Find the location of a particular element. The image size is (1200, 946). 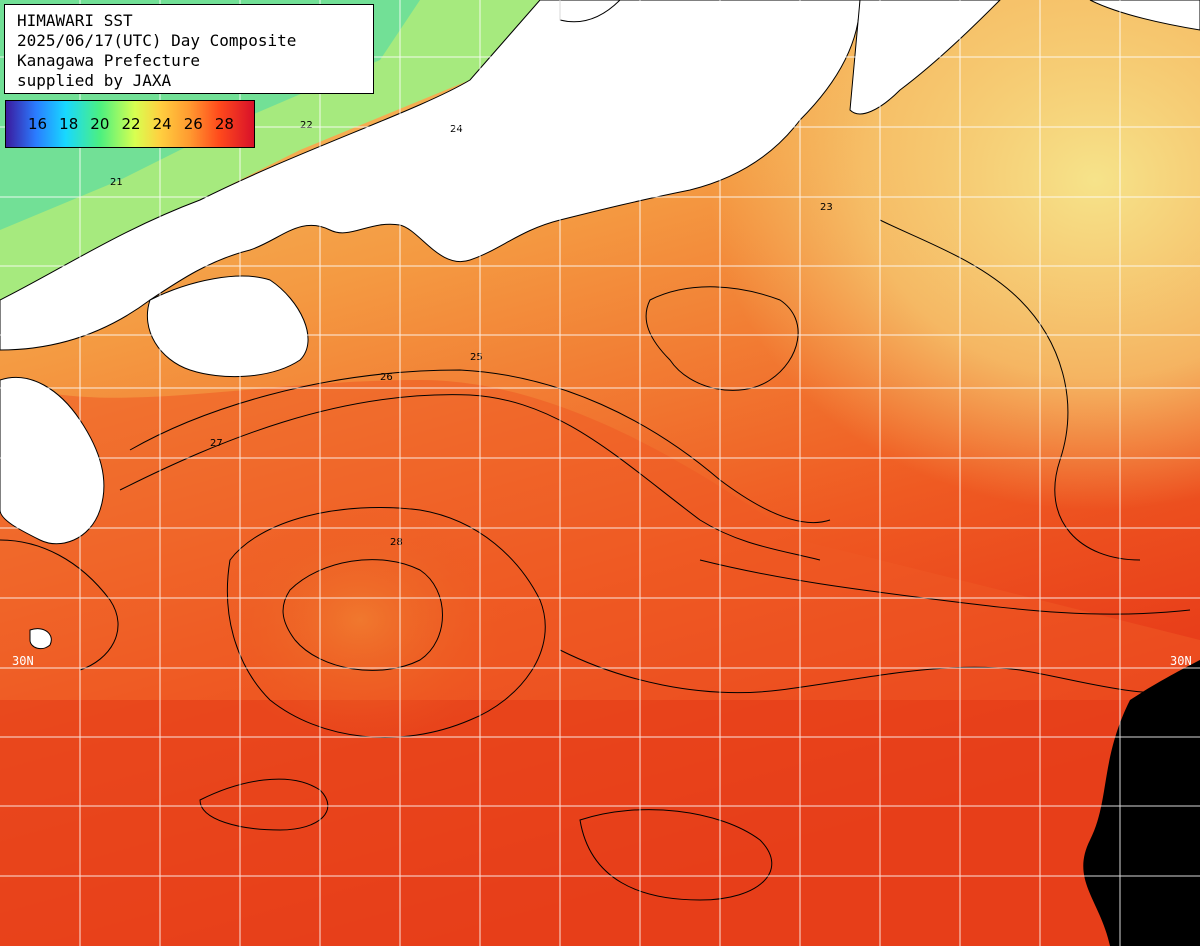

title-line: HIMAWARI SST is located at coordinates (75, 20).